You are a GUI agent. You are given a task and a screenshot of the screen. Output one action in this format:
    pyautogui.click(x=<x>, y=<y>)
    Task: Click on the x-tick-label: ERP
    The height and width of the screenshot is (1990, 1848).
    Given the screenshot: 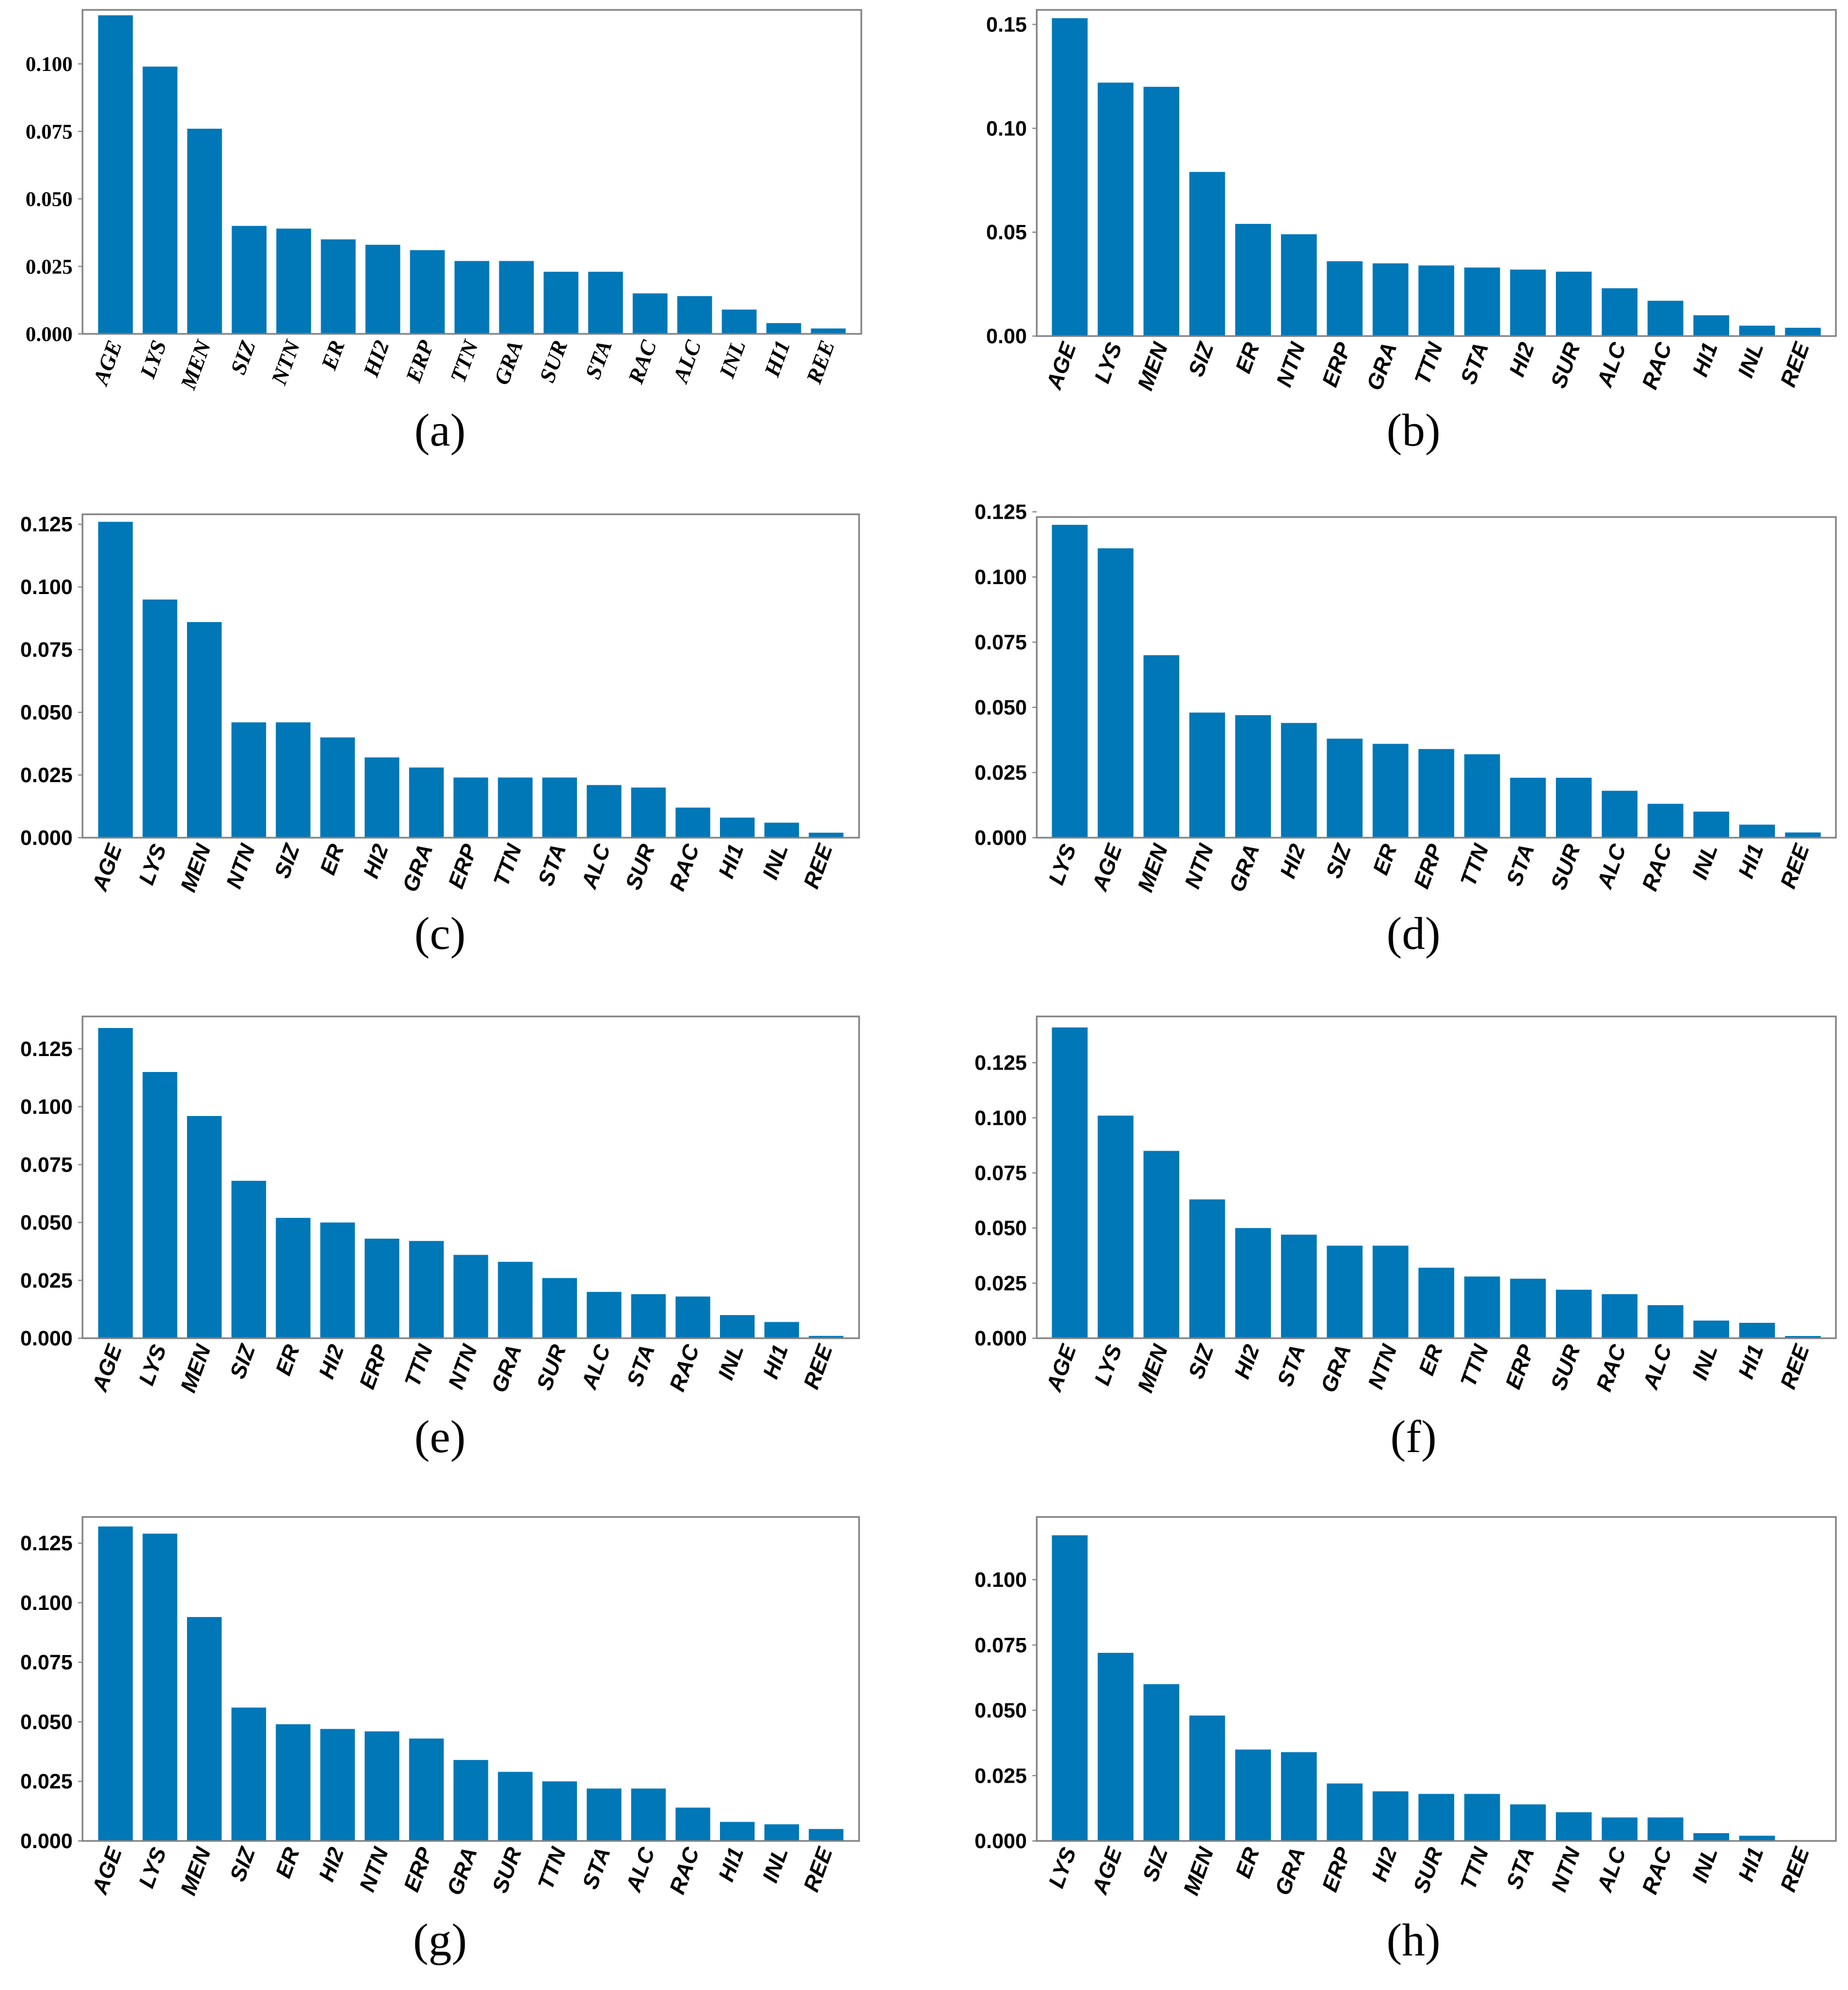 What is the action you would take?
    pyautogui.click(x=374, y=1368)
    